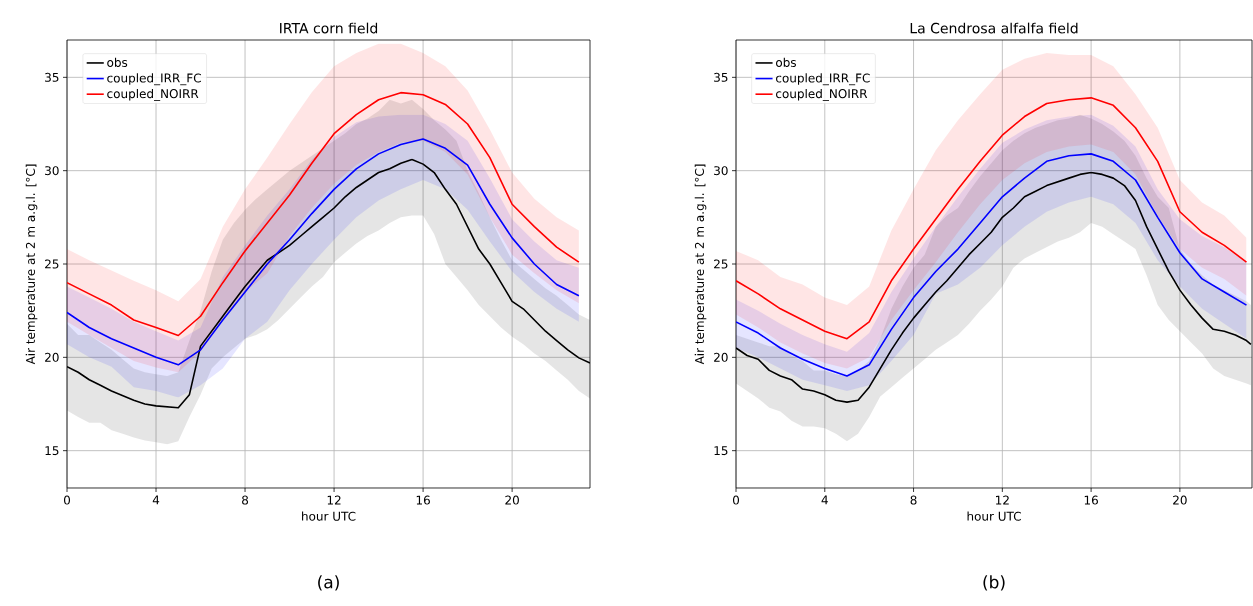  Describe the element at coordinates (329, 28) in the screenshot. I see `chart-title: IRTA corn field` at that location.